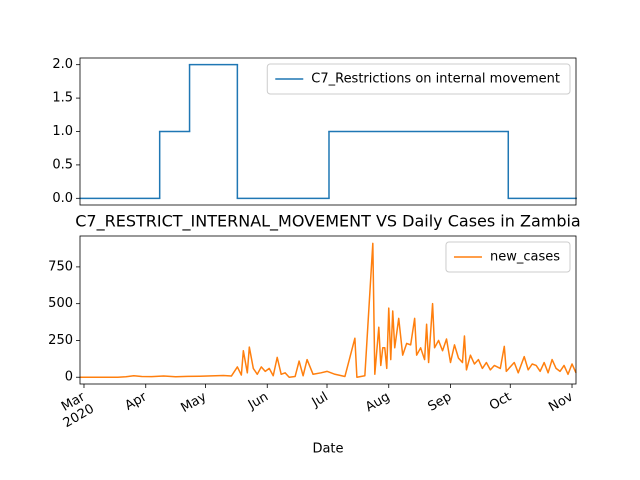 This screenshot has height=480, width=640. What do you see at coordinates (525, 257) in the screenshot?
I see `legend-label: new_cases` at bounding box center [525, 257].